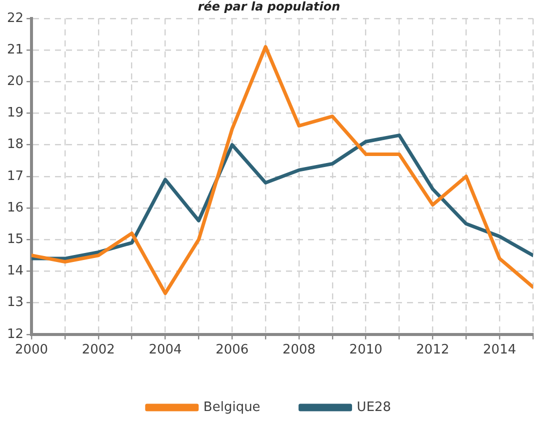 This screenshot has width=536, height=428. I want to click on x-tick-label: 2002, so click(98, 350).